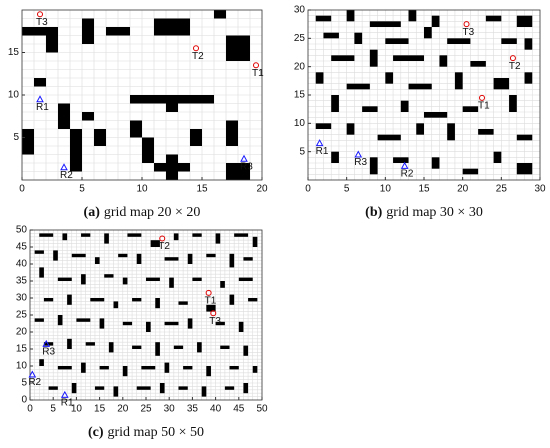  What do you see at coordinates (193, 409) in the screenshot?
I see `x-tick-label: 35` at bounding box center [193, 409].